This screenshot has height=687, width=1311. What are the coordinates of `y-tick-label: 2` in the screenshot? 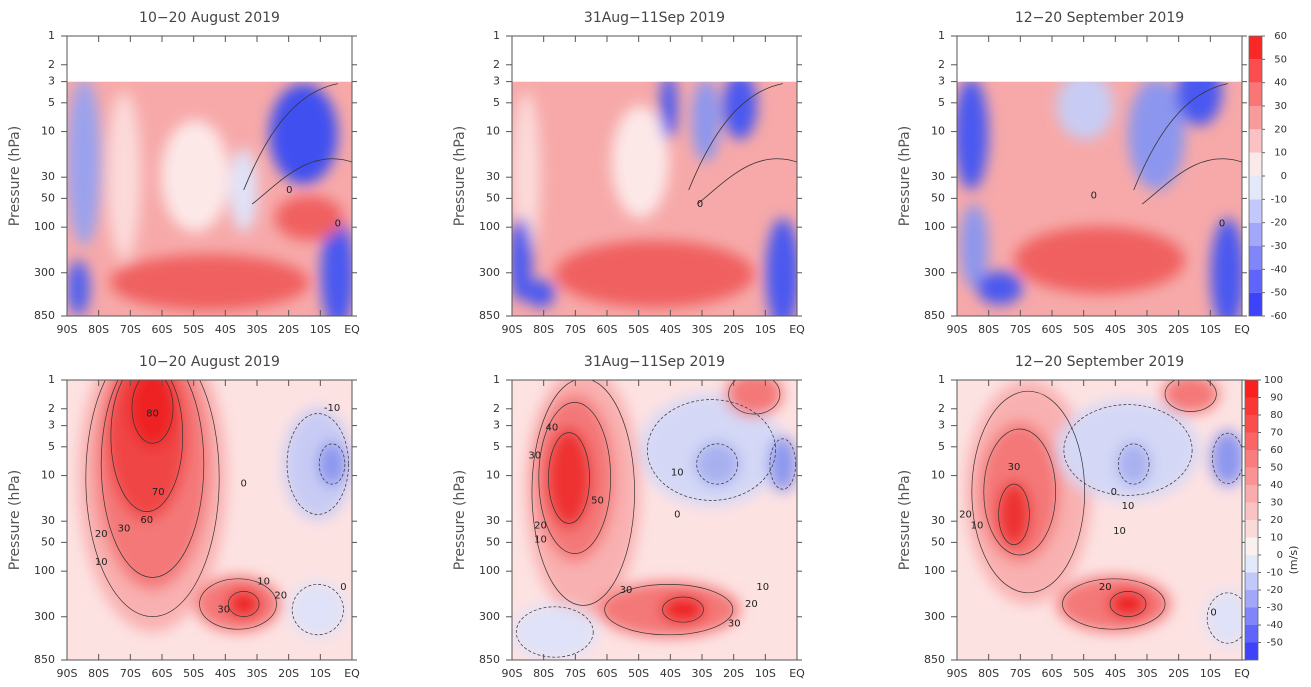 It's located at (496, 64).